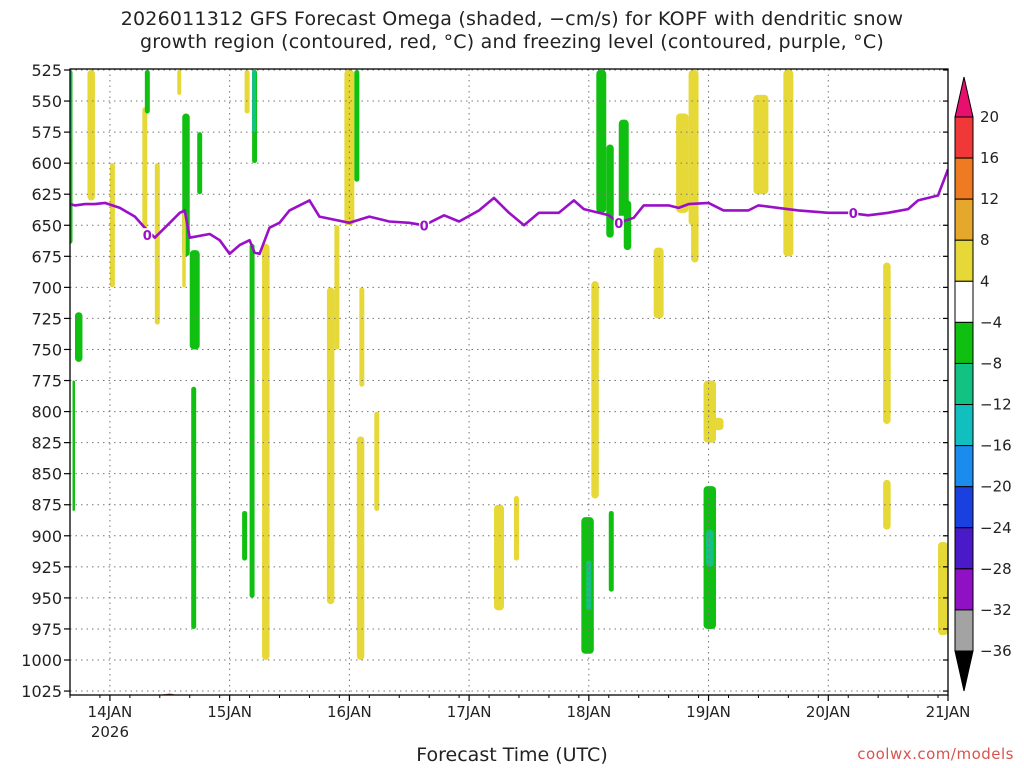 The width and height of the screenshot is (1024, 768). What do you see at coordinates (828, 712) in the screenshot?
I see `x-tick-label-6: 20JAN` at bounding box center [828, 712].